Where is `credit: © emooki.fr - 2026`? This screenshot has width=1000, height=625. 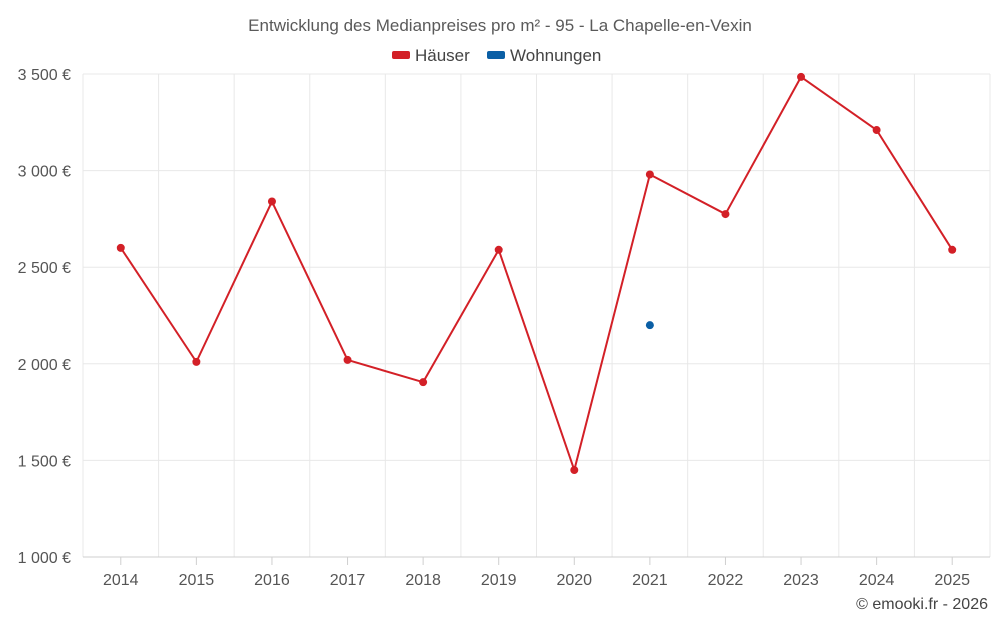
credit: © emooki.fr - 2026 is located at coordinates (922, 604).